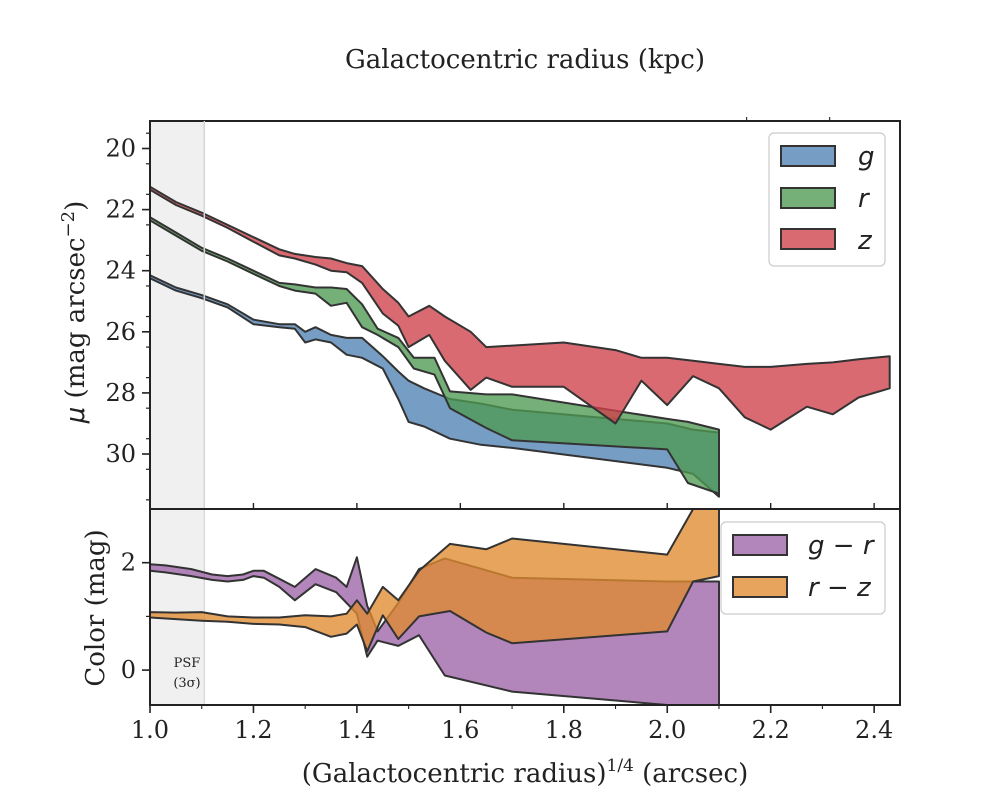  Describe the element at coordinates (76, 321) in the screenshot. I see `y-axis-label-text: (mag arcsec` at that location.